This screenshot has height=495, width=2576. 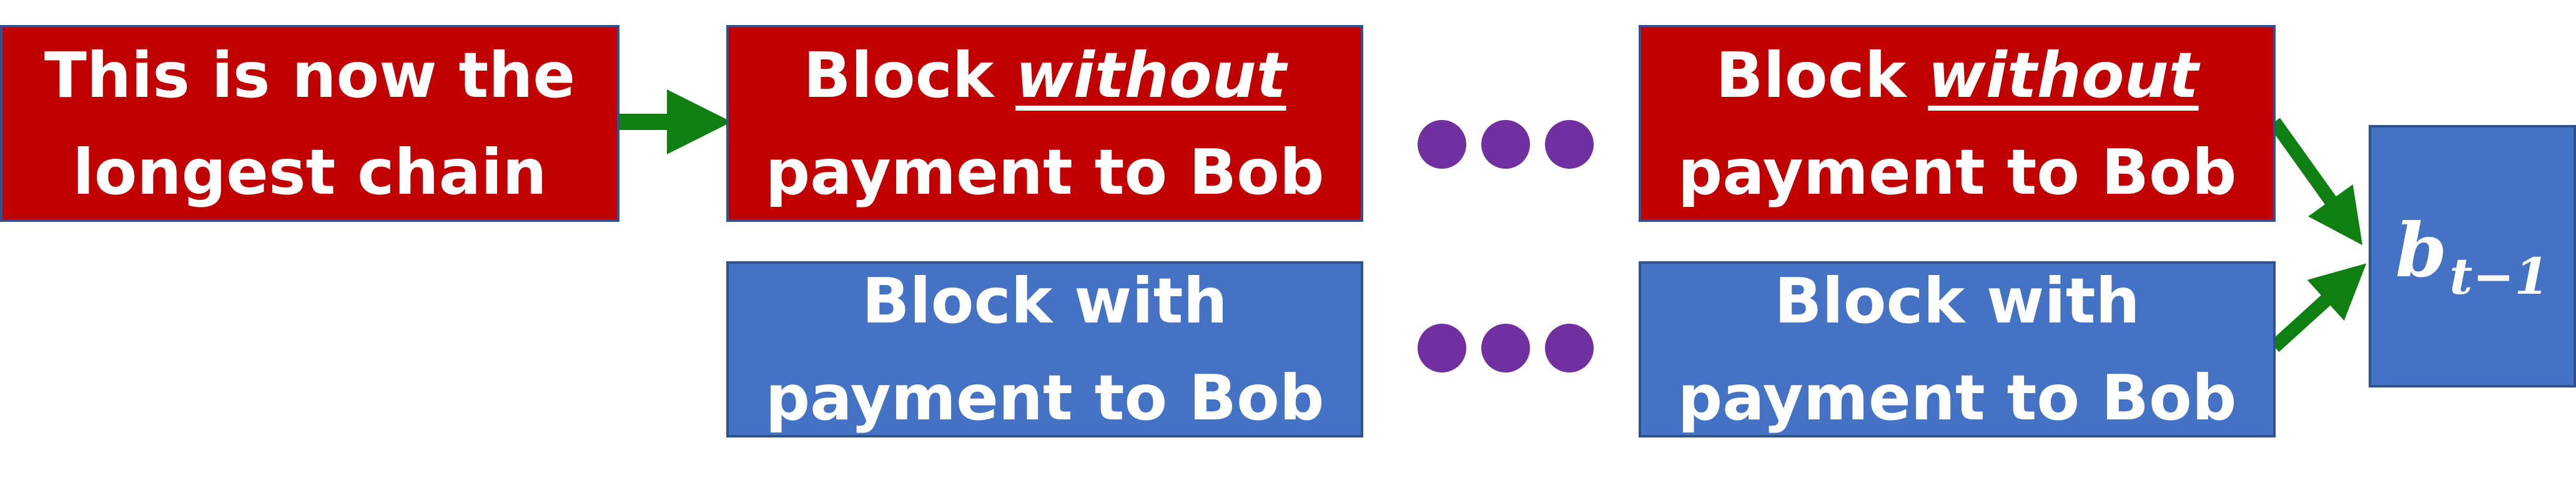 I want to click on longest-chain-line1: This is now the, so click(x=310, y=75).